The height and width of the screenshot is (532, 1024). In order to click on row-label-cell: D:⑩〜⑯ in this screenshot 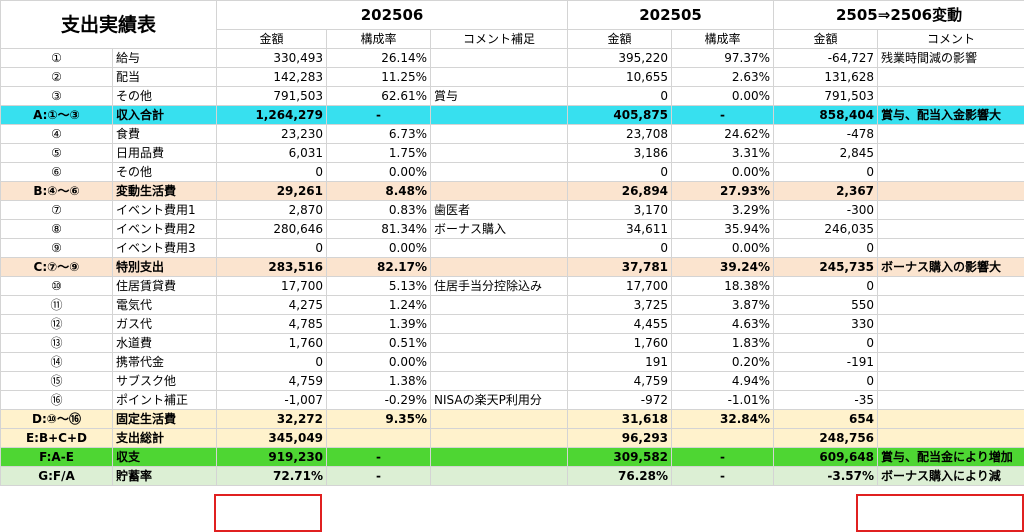, I will do `click(56, 419)`.